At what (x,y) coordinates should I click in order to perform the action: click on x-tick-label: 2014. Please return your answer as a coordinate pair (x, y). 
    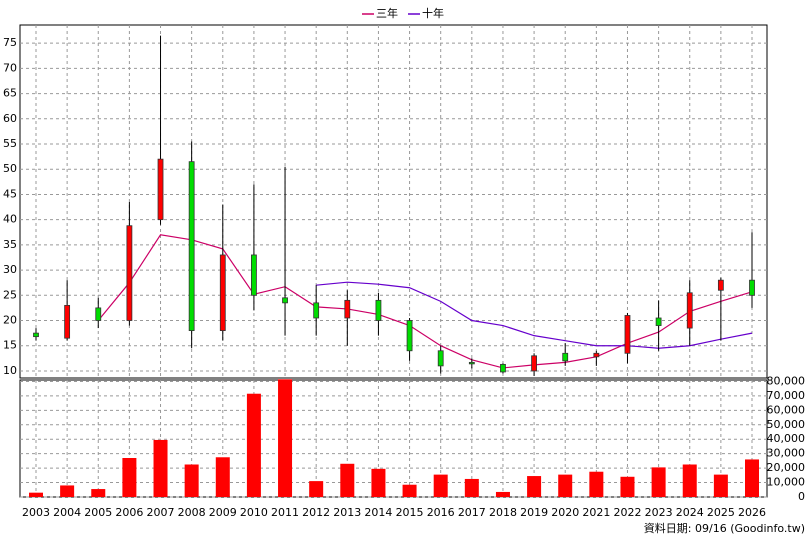
    Looking at the image, I should click on (378, 512).